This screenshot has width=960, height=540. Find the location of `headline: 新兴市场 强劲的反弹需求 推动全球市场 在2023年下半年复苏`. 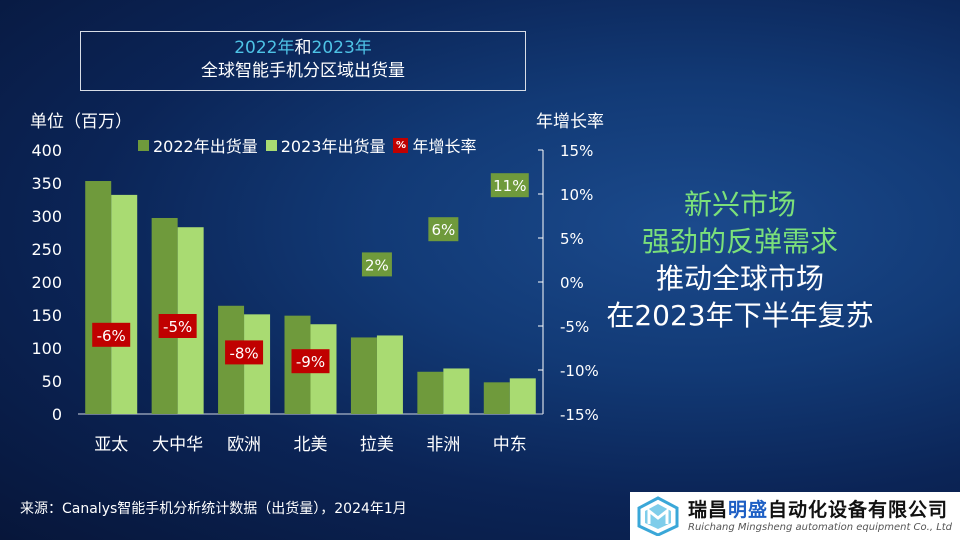

headline: 新兴市场 强劲的反弹需求 推动全球市场 在2023年下半年复苏 is located at coordinates (740, 260).